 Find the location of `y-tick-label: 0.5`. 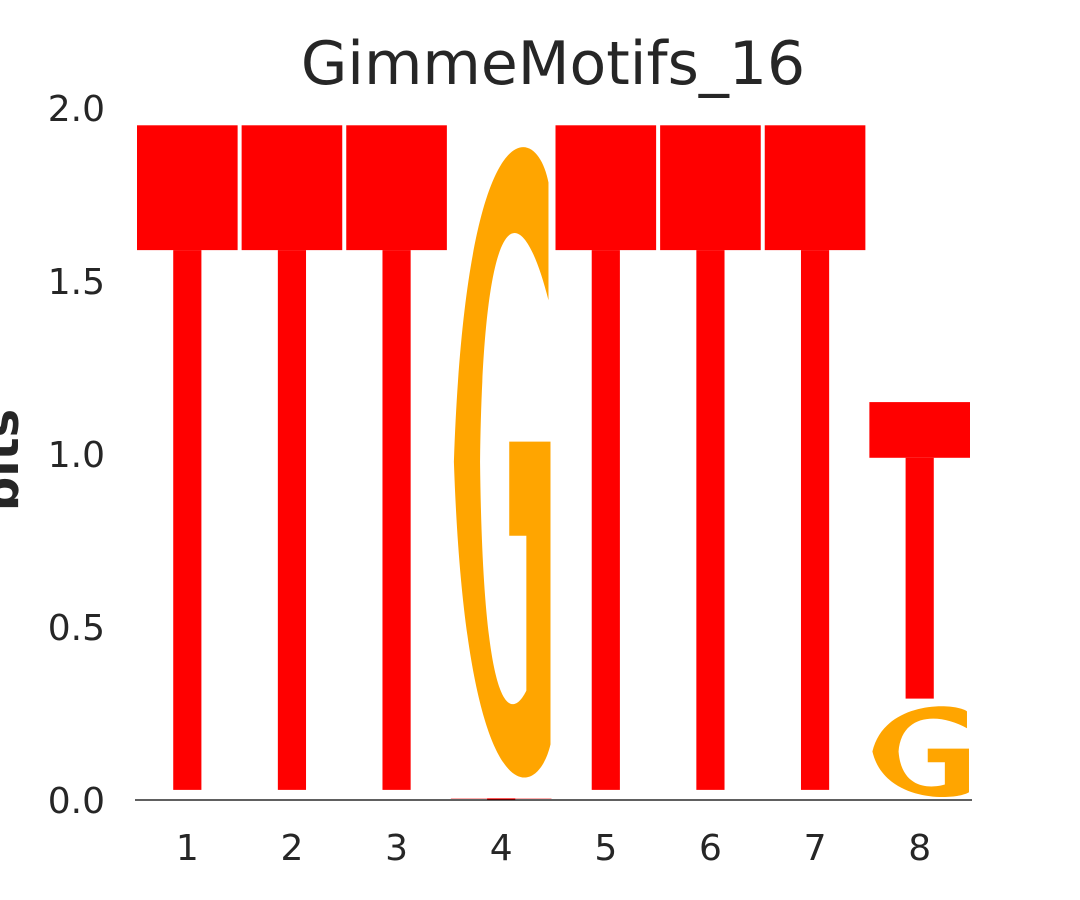

y-tick-label: 0.5 is located at coordinates (76, 628).